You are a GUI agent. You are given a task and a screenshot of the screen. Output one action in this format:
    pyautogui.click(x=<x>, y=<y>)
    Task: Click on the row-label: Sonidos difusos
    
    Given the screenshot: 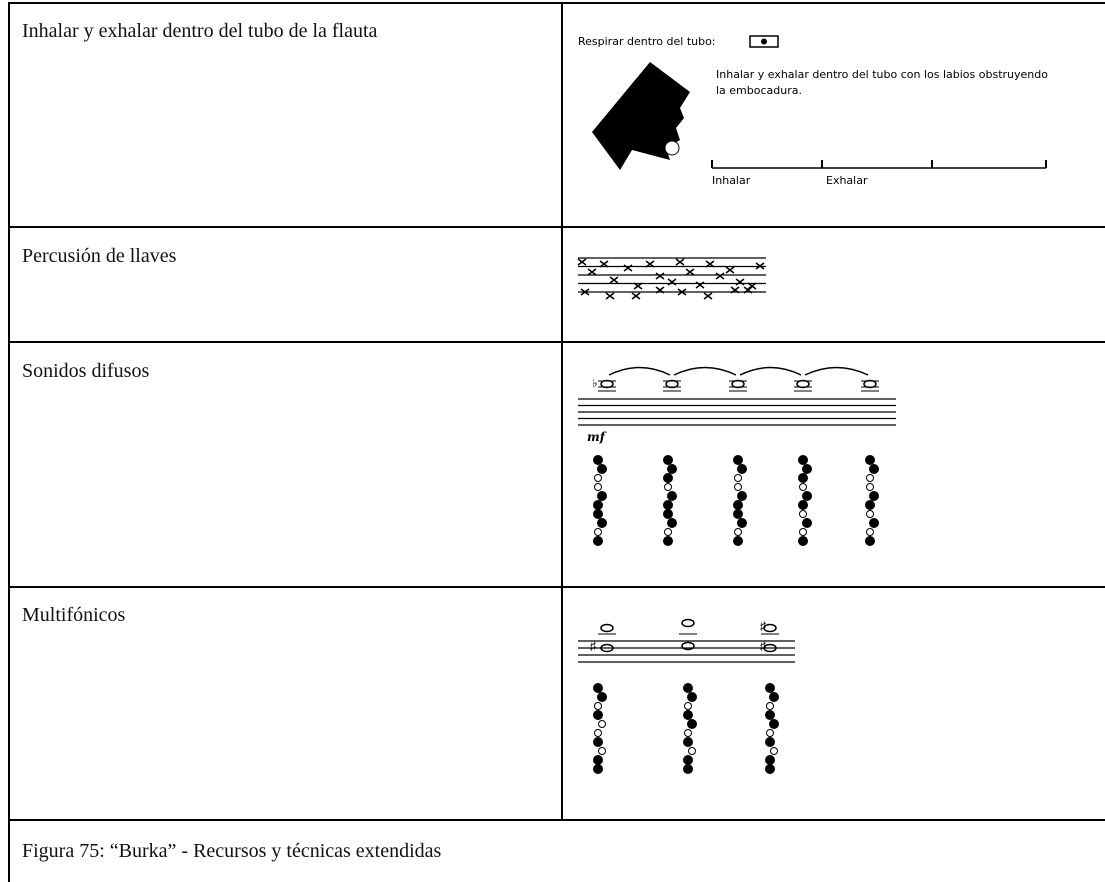 What is the action you would take?
    pyautogui.click(x=86, y=371)
    